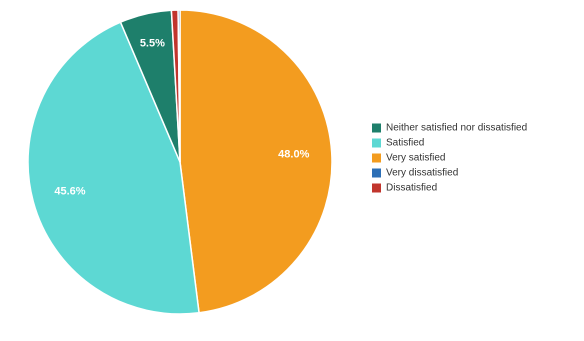  What do you see at coordinates (422, 173) in the screenshot?
I see `legend-label-very-dissatisfied: Very dissatisfied` at bounding box center [422, 173].